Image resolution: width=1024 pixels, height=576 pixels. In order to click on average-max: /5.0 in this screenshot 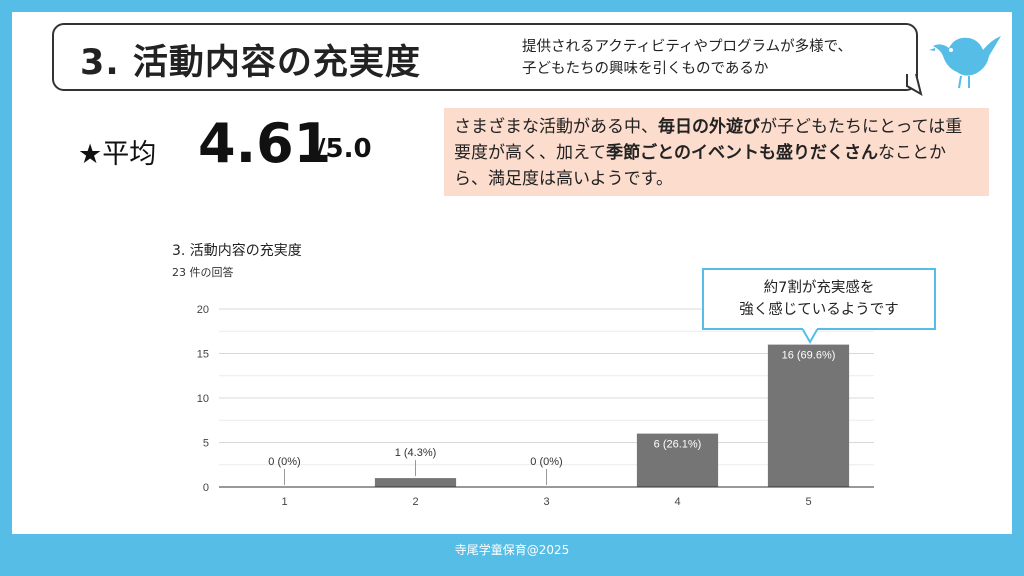, I will do `click(344, 149)`.